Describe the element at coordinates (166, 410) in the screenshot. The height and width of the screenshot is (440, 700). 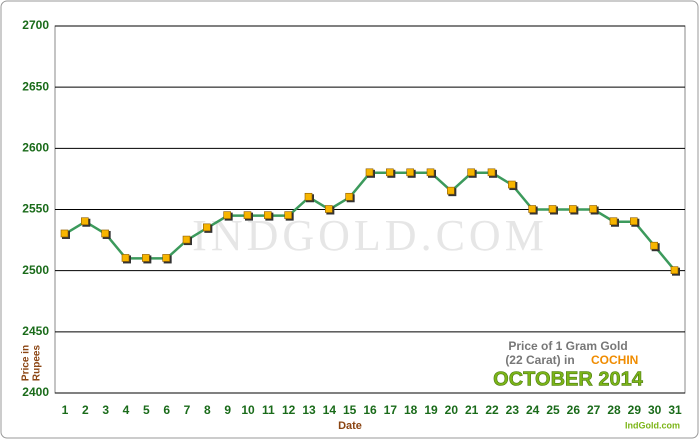
I see `x-tick-label: 6` at that location.